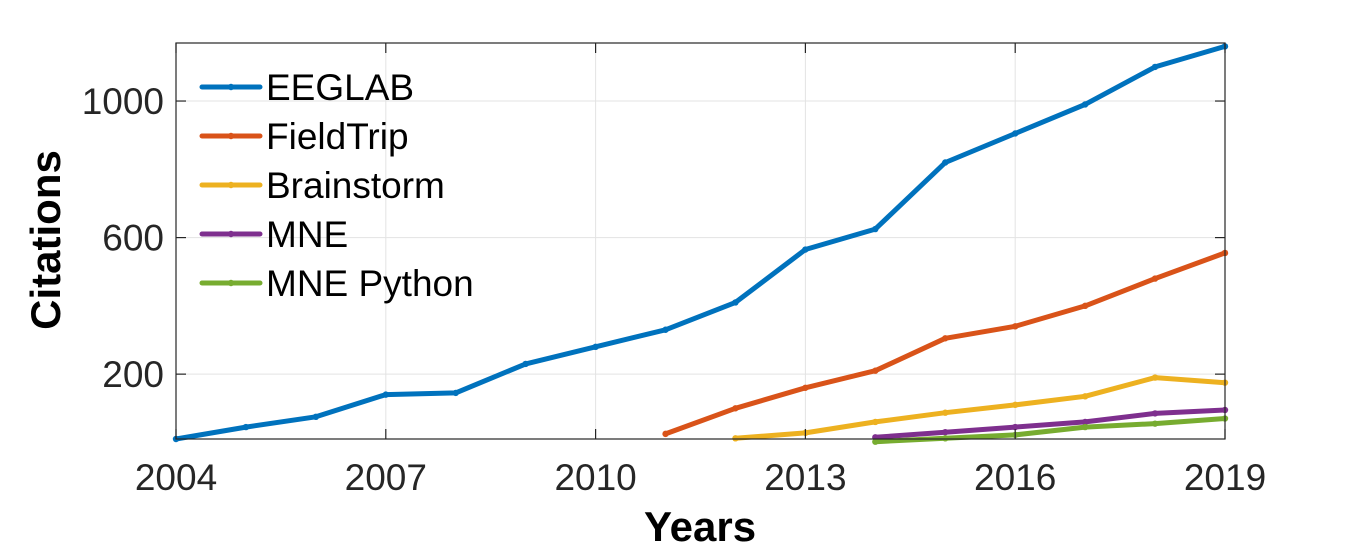  Describe the element at coordinates (1015, 477) in the screenshot. I see `x-tick-label: 2016` at that location.